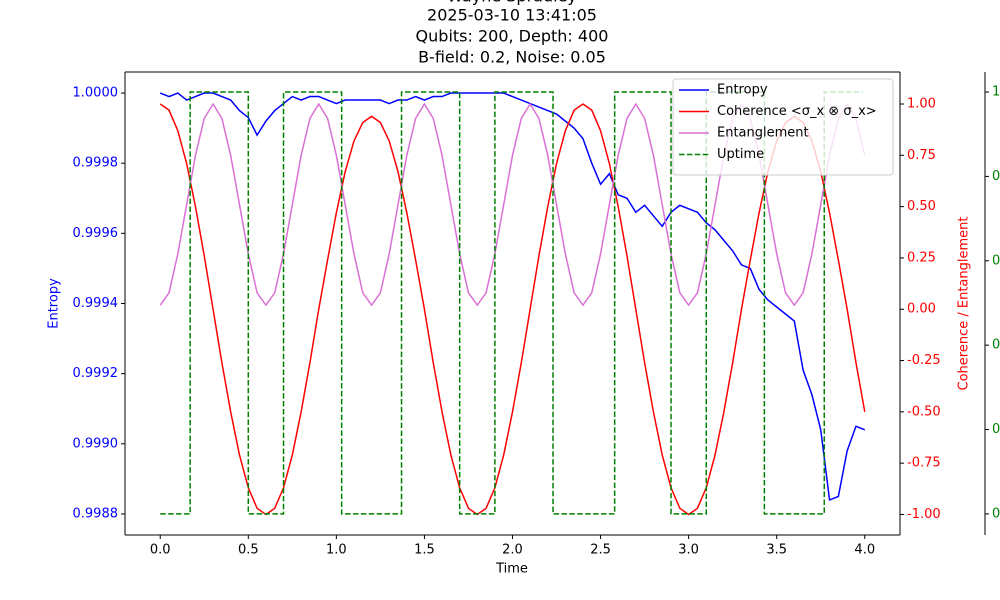 This screenshot has height=600, width=1000. I want to click on y2-tick-label: -0.50, so click(924, 411).